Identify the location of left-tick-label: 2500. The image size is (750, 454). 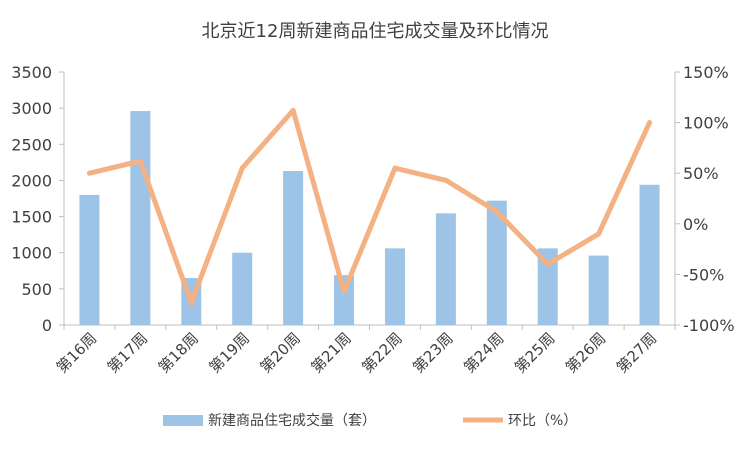
(31, 144).